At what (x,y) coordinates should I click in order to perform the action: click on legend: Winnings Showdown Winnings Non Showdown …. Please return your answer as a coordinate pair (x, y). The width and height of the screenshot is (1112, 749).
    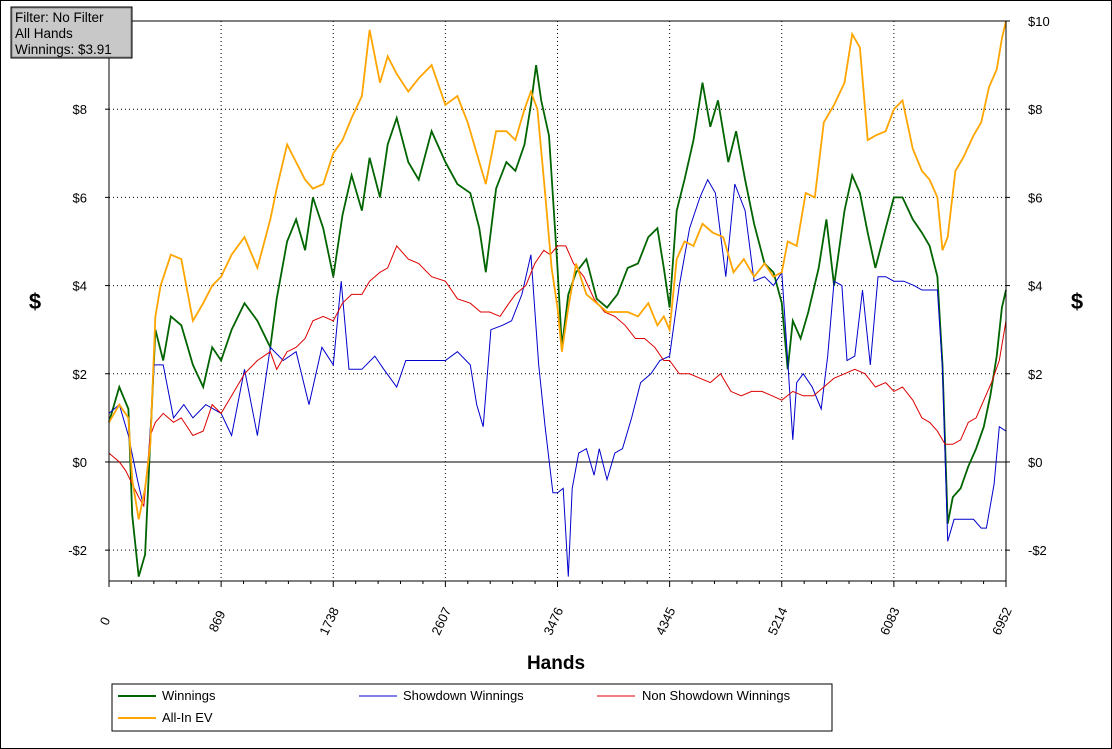
    Looking at the image, I should click on (472, 707).